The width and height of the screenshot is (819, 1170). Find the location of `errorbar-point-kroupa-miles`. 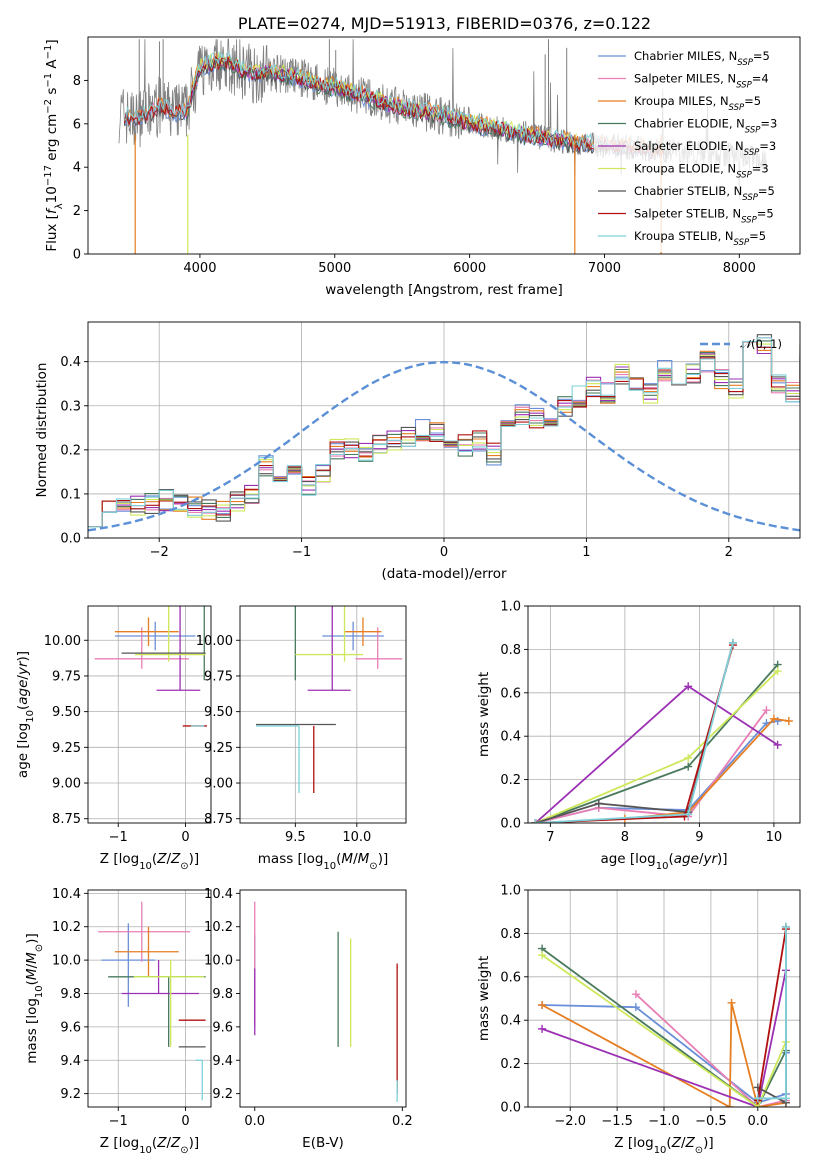

errorbar-point-kroupa-miles is located at coordinates (363, 631).